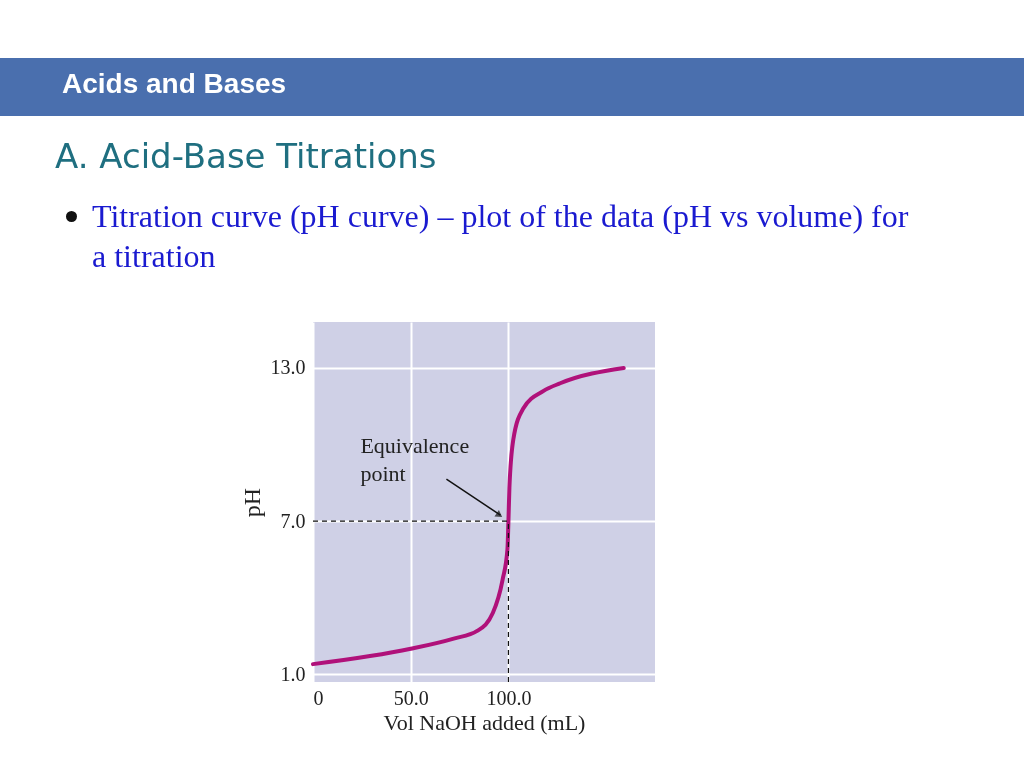 This screenshot has height=768, width=1024. Describe the element at coordinates (251, 502) in the screenshot. I see `y-axis-title: pH` at that location.